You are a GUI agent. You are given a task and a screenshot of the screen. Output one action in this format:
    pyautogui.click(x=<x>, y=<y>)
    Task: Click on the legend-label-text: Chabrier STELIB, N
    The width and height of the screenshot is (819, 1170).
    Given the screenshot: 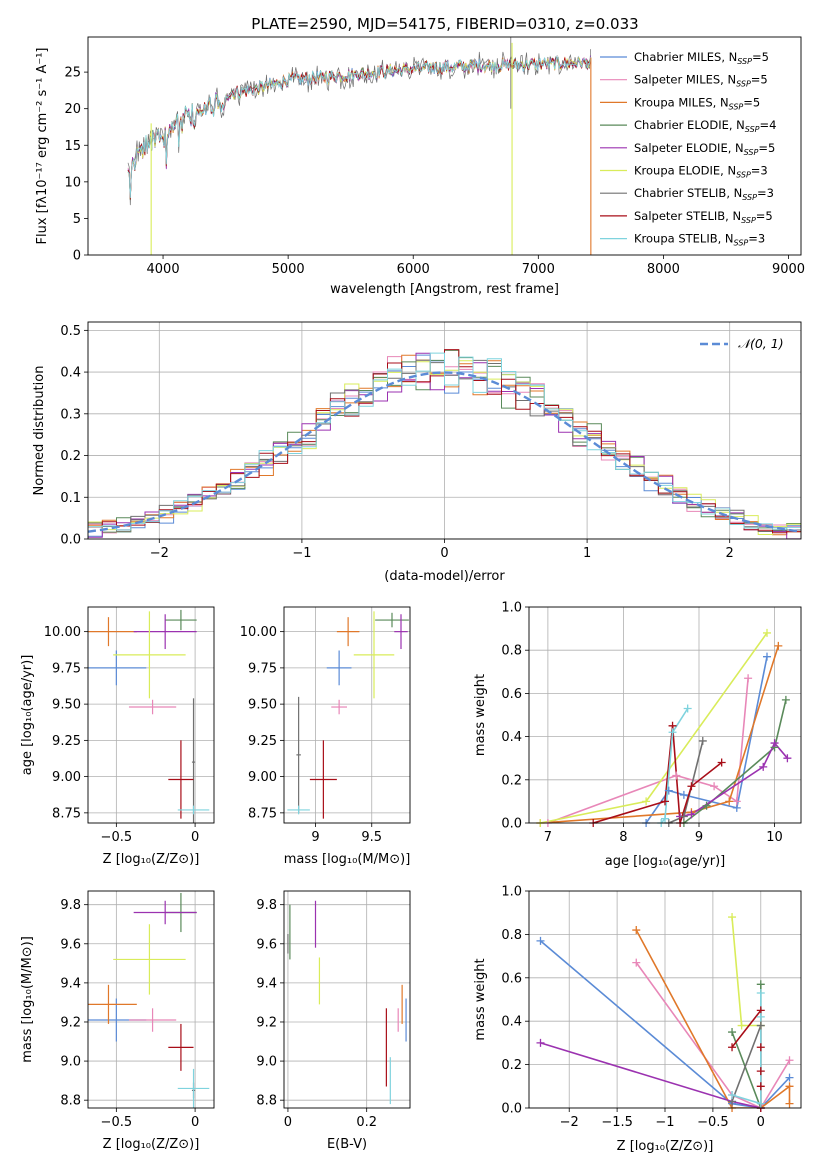 What is the action you would take?
    pyautogui.click(x=688, y=193)
    